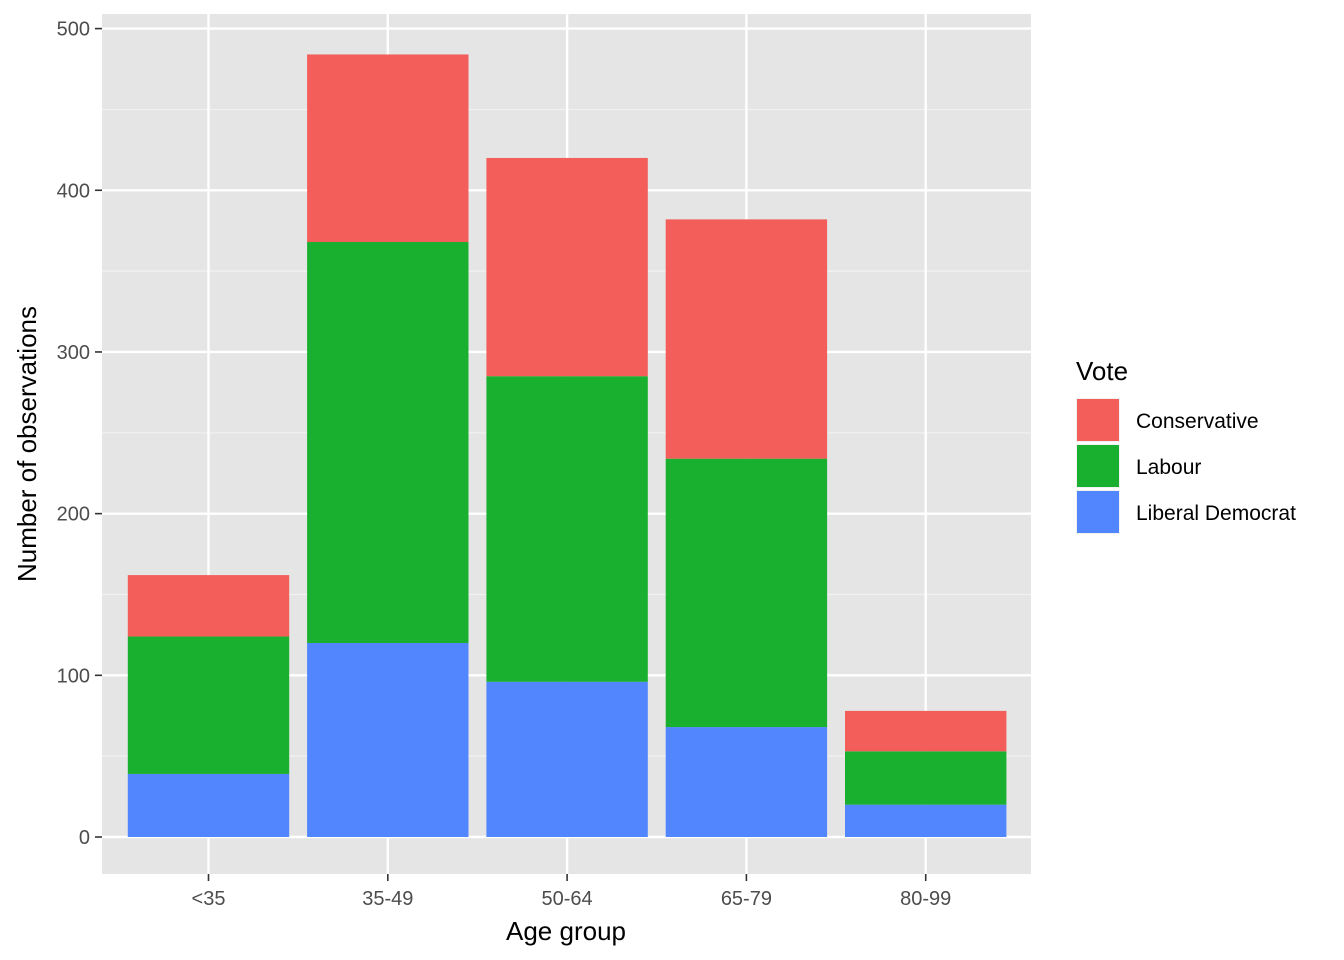  Describe the element at coordinates (1186, 445) in the screenshot. I see `legend: Vote Conservative Labour Liberal Democrat` at that location.